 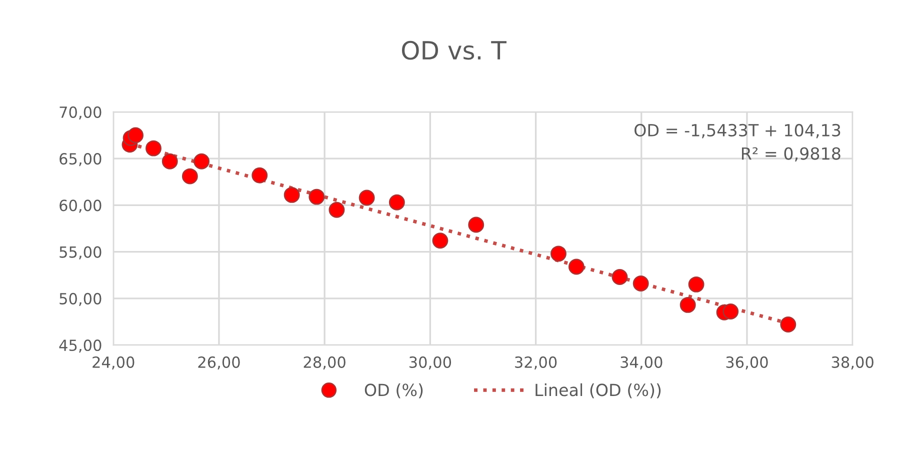 I want to click on x-tick-label: 34,00, so click(x=641, y=363).